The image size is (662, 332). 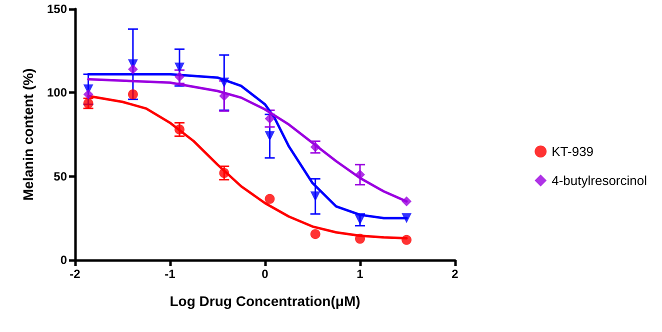 I want to click on y-axis-title: Melanin content (%), so click(x=28, y=134).